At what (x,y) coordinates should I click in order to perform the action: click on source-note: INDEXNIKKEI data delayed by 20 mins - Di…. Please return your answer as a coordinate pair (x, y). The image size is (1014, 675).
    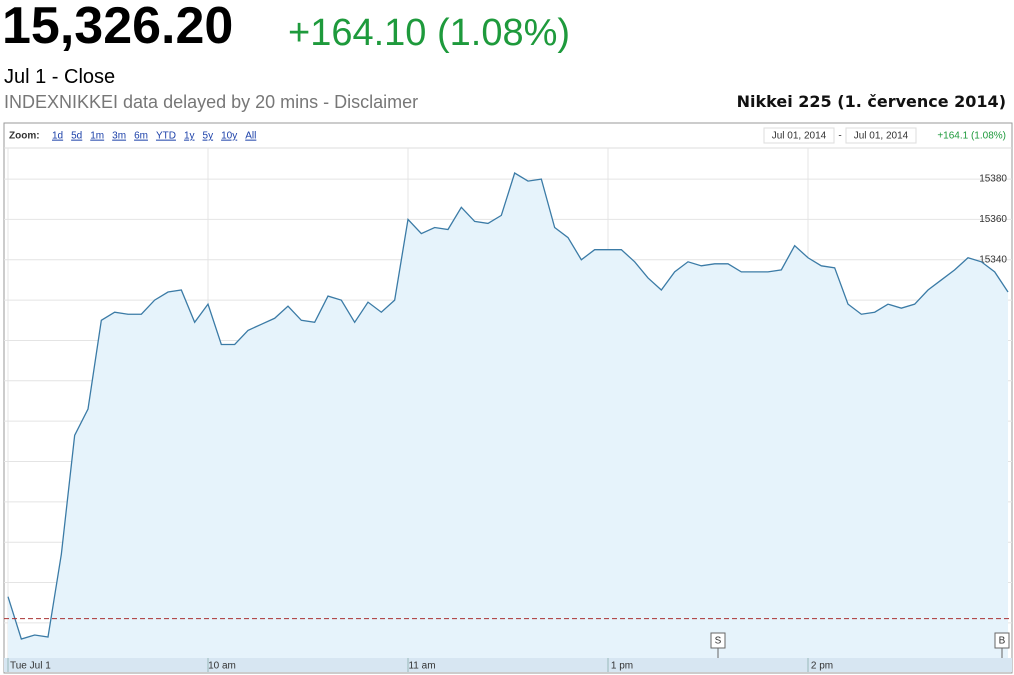
    Looking at the image, I should click on (211, 102).